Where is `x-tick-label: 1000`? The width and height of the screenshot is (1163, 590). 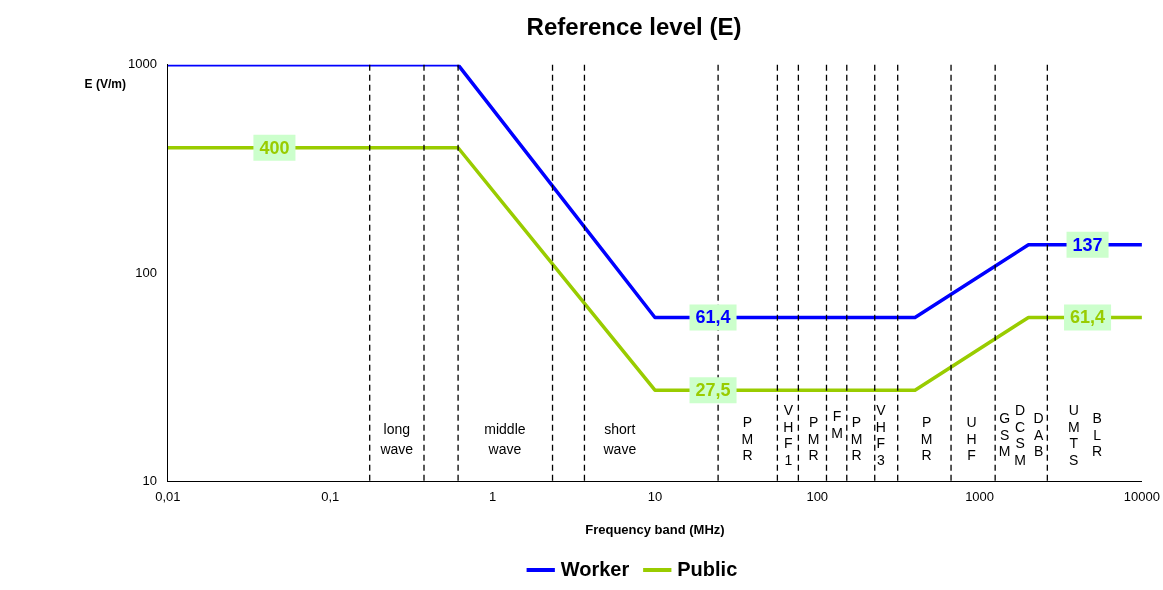 x-tick-label: 1000 is located at coordinates (980, 497).